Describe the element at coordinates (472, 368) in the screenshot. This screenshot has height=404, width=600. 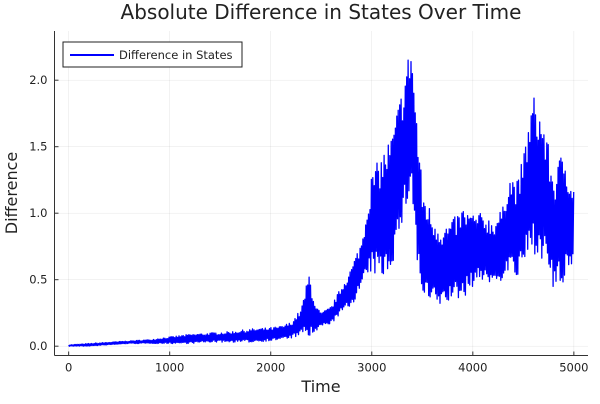
I see `x-tick-label: 4000` at that location.